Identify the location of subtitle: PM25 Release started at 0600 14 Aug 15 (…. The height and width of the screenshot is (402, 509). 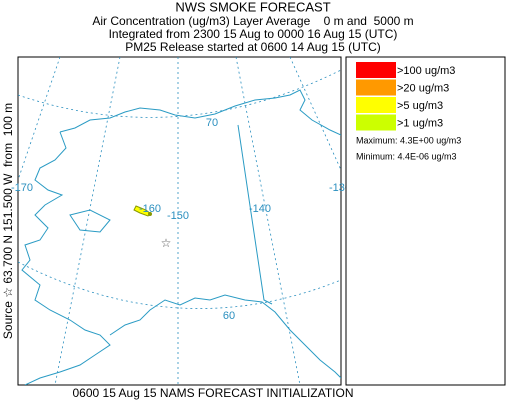
(252, 47).